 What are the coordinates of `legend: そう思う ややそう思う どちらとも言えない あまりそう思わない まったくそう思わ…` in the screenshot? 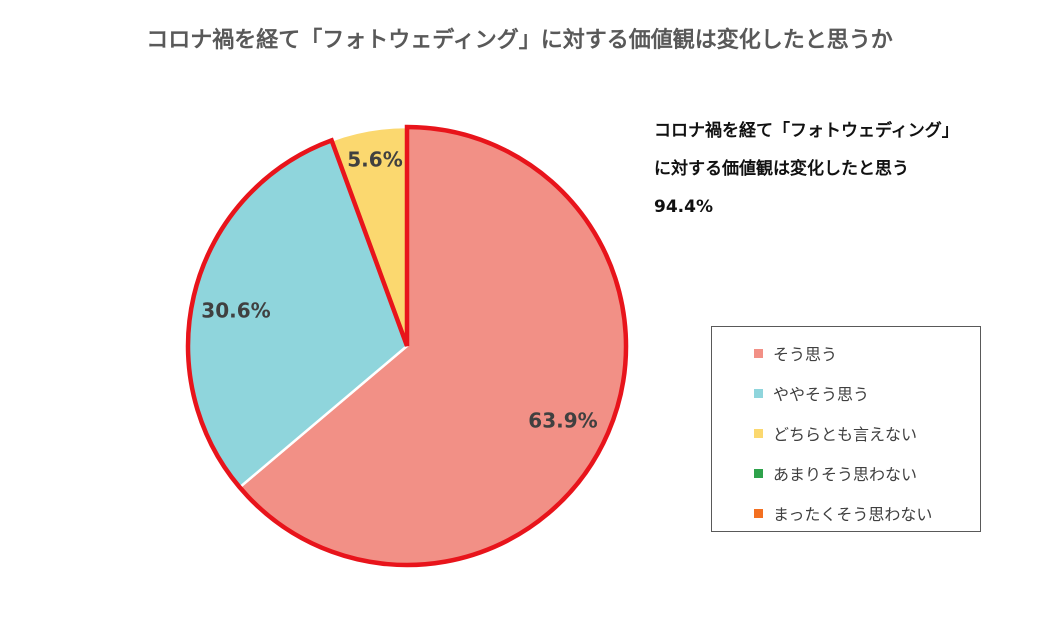 It's located at (846, 429).